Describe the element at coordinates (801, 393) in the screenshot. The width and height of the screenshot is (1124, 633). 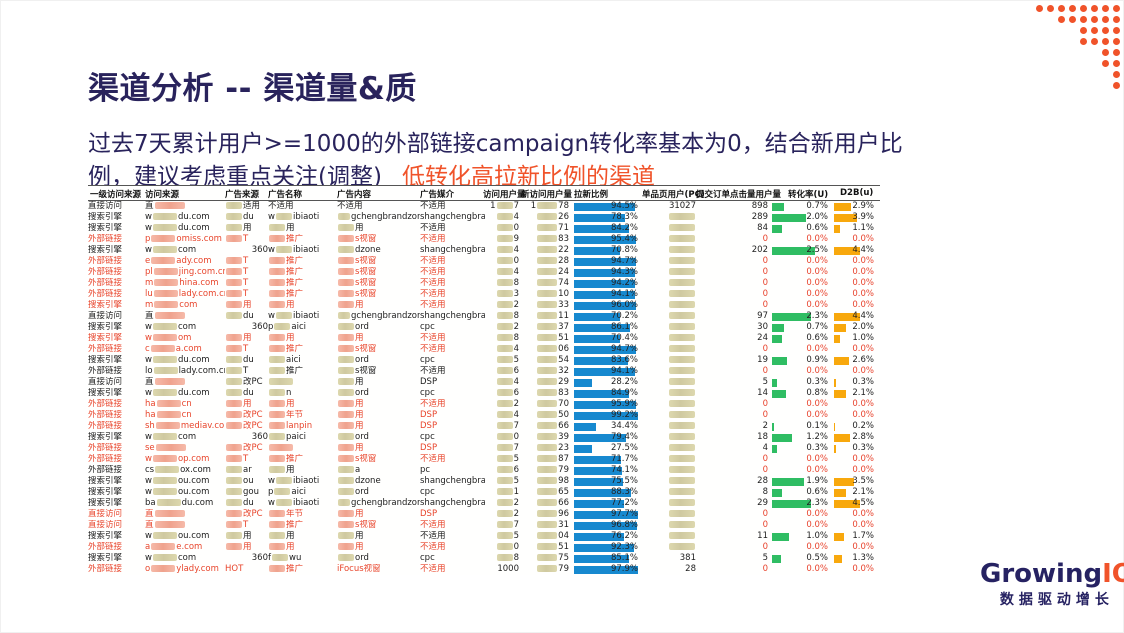
I see `cell-conversion-bar: 0.8%` at that location.